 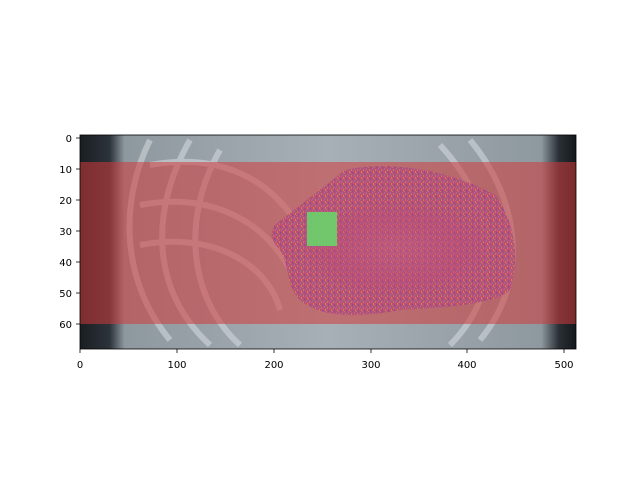 I want to click on x-tick-label: 100, so click(x=176, y=365).